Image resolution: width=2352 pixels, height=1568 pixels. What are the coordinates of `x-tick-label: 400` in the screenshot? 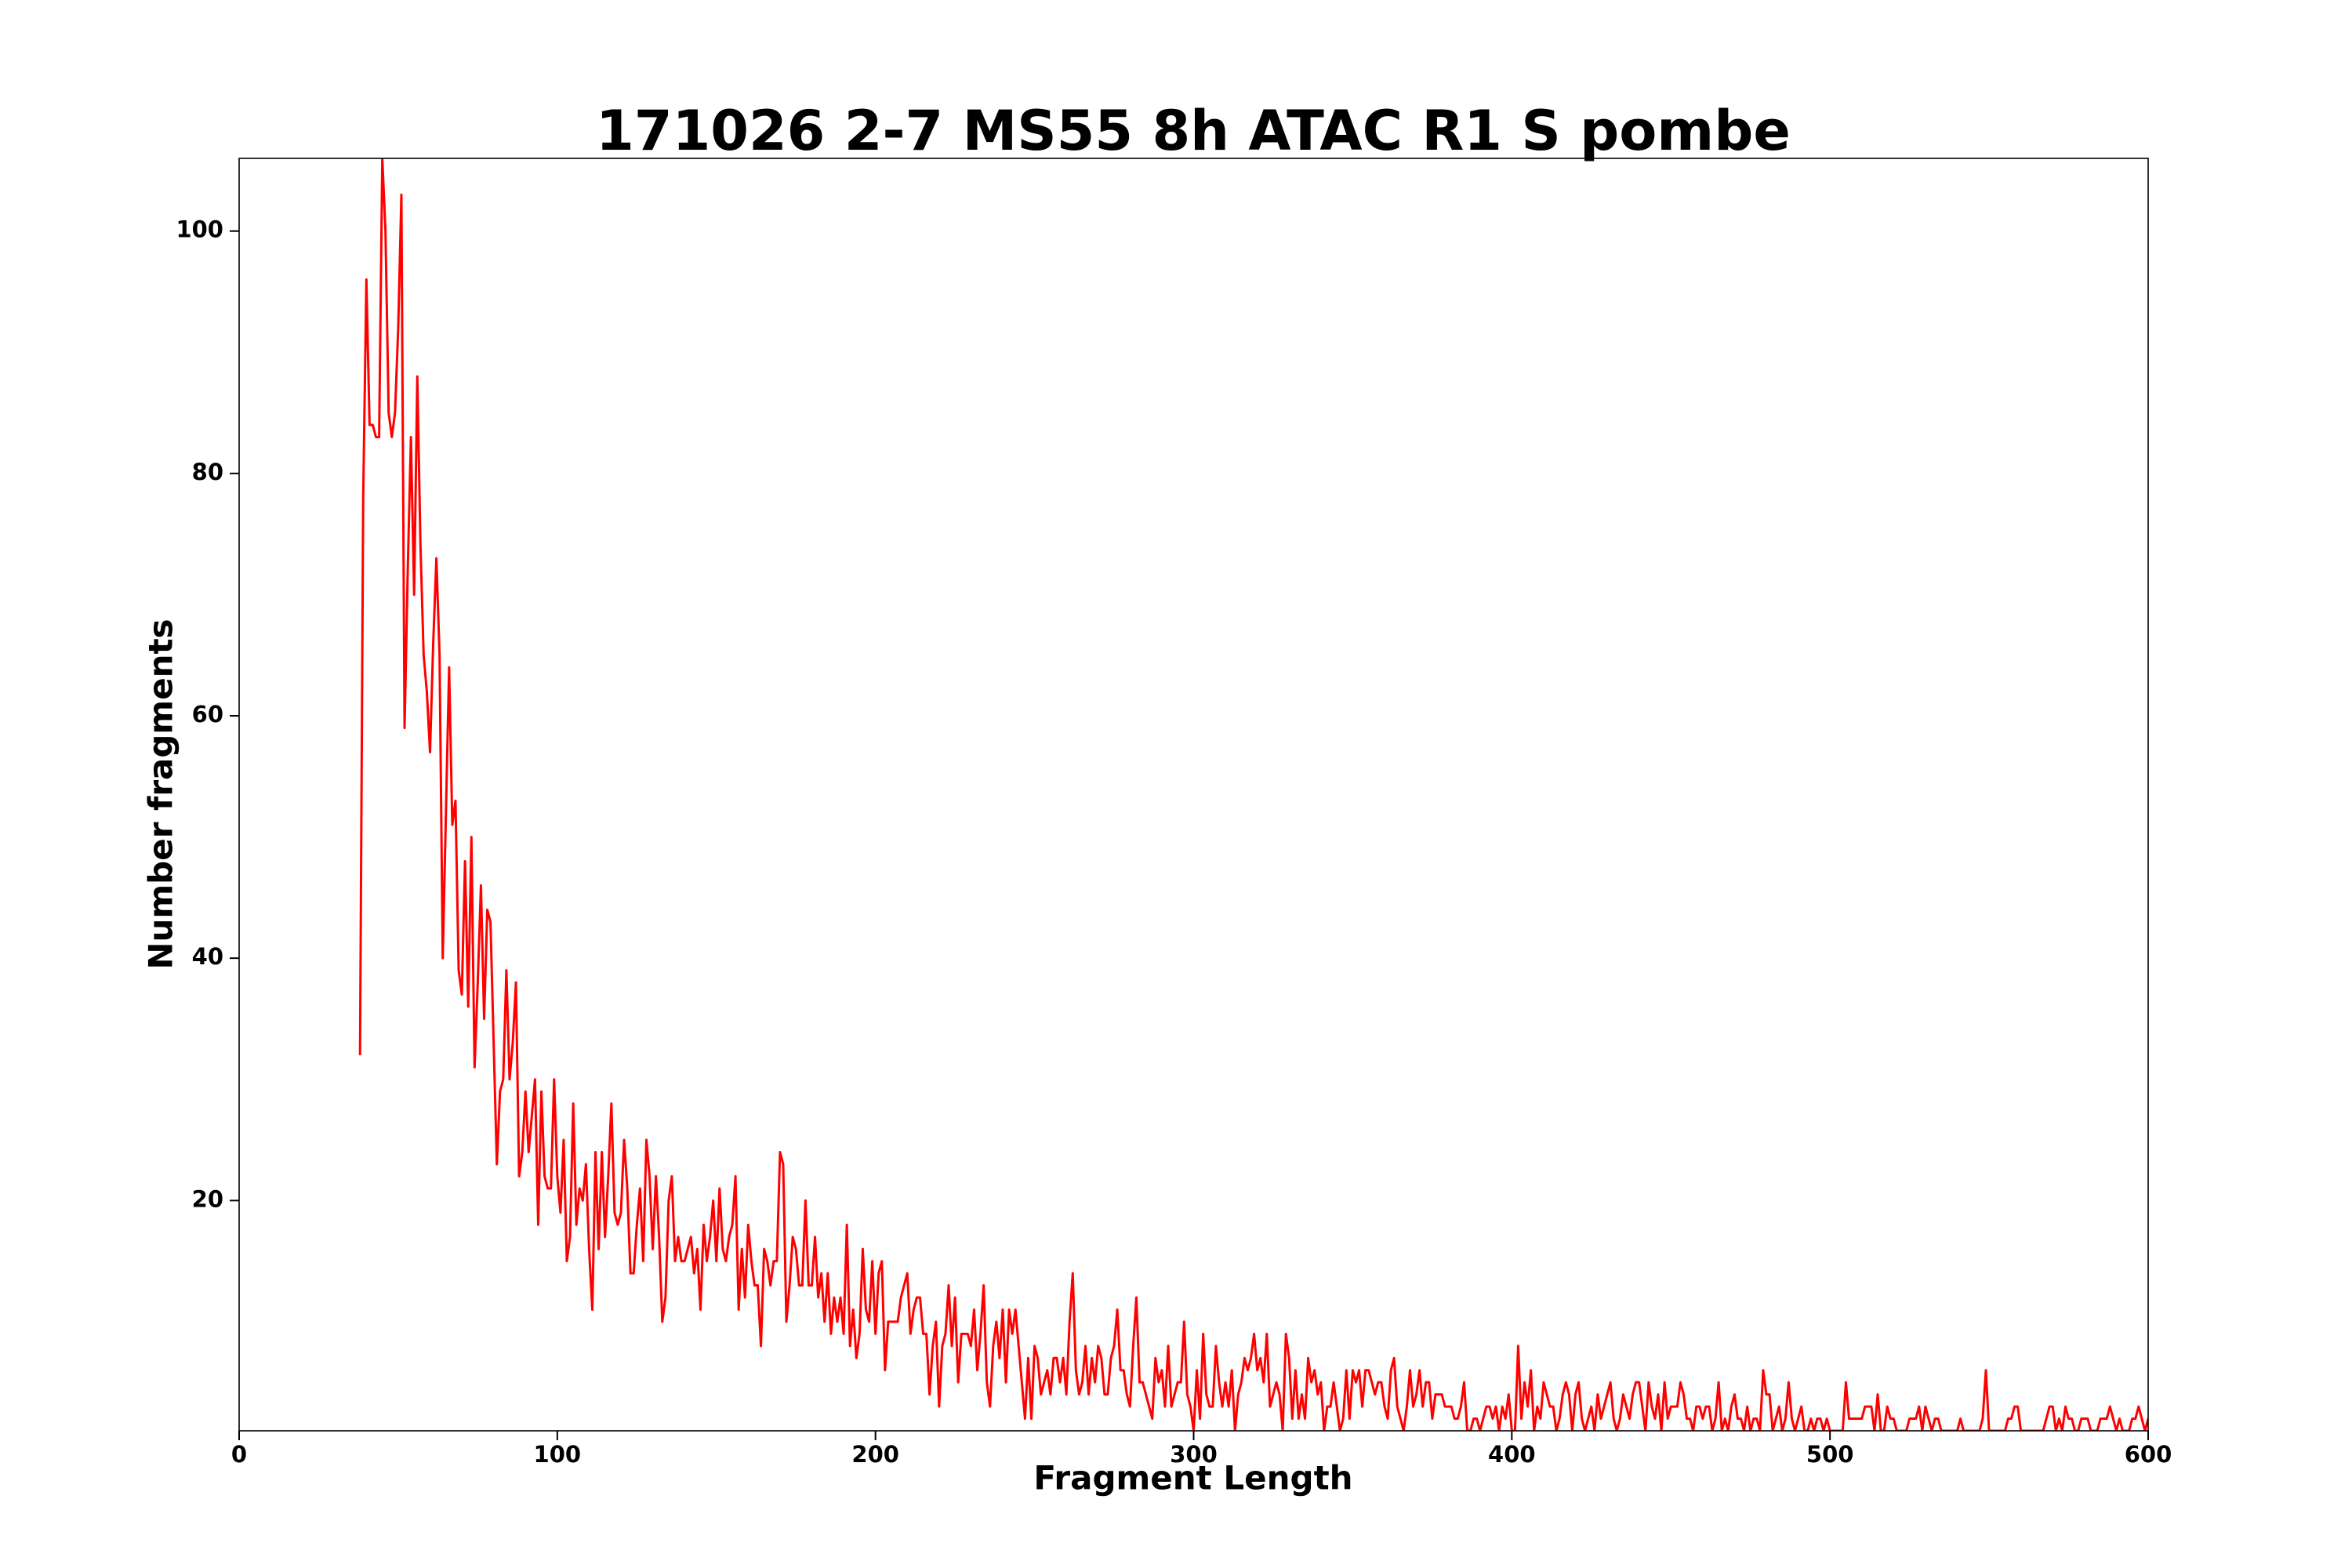 It's located at (1512, 1454).